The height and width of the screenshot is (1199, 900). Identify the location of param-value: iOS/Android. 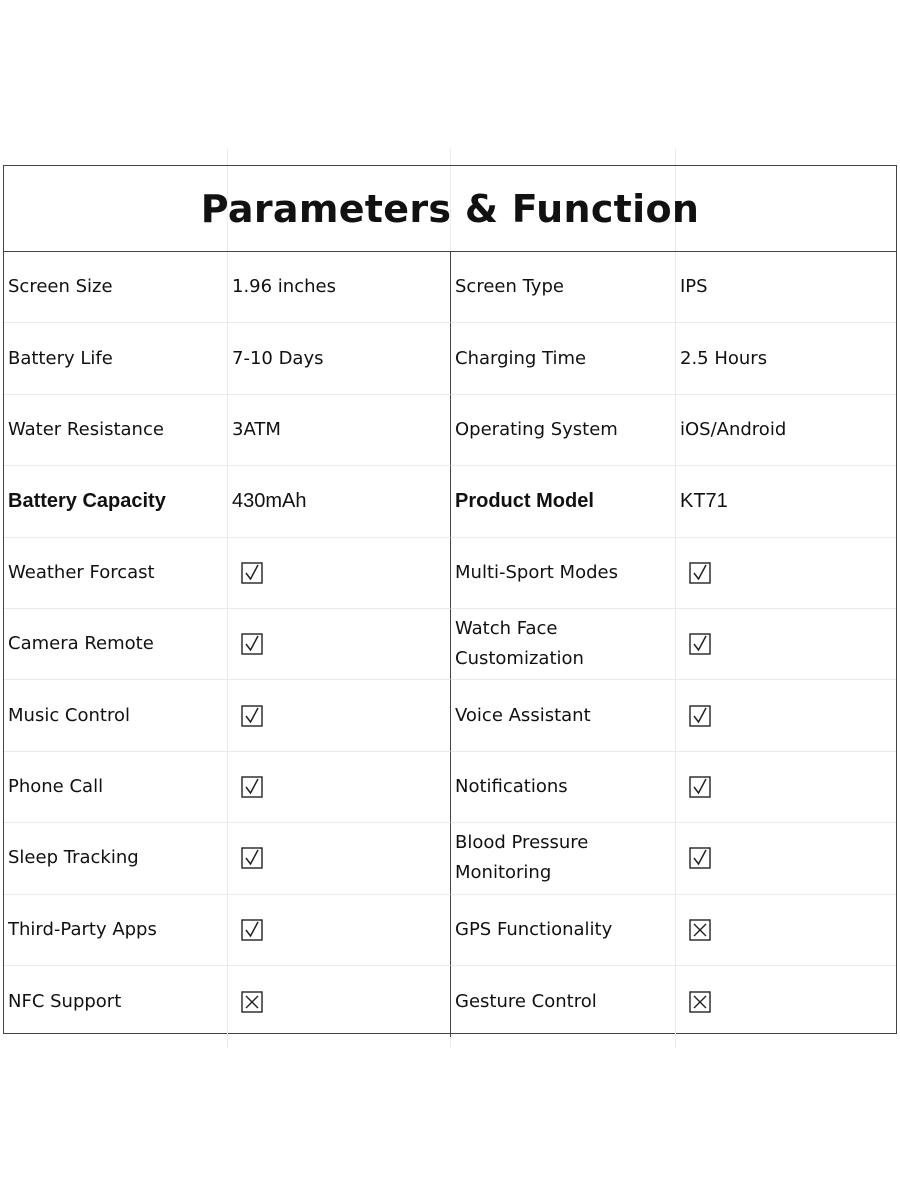
(786, 431).